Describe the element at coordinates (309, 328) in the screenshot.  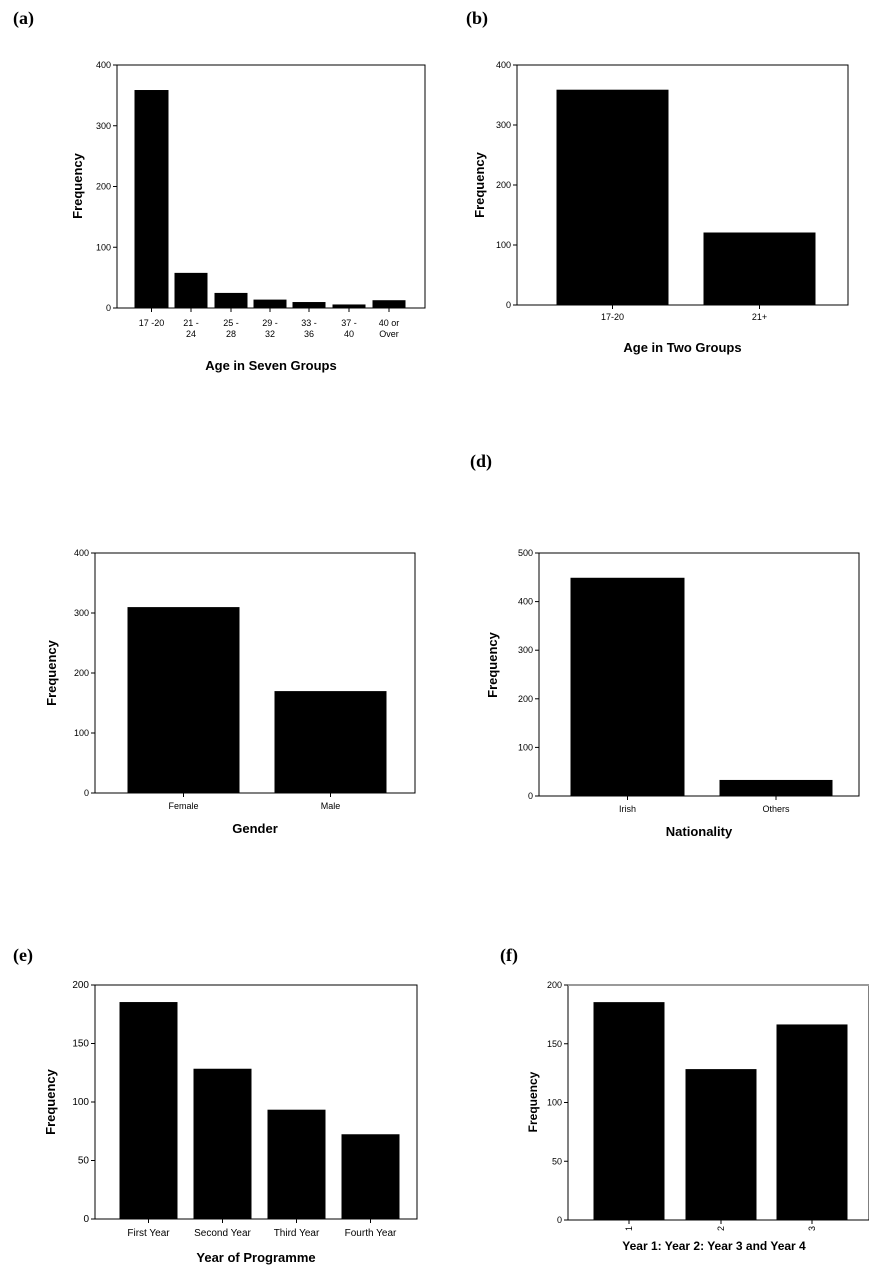
I see `x-tick-label: 33 -36` at that location.